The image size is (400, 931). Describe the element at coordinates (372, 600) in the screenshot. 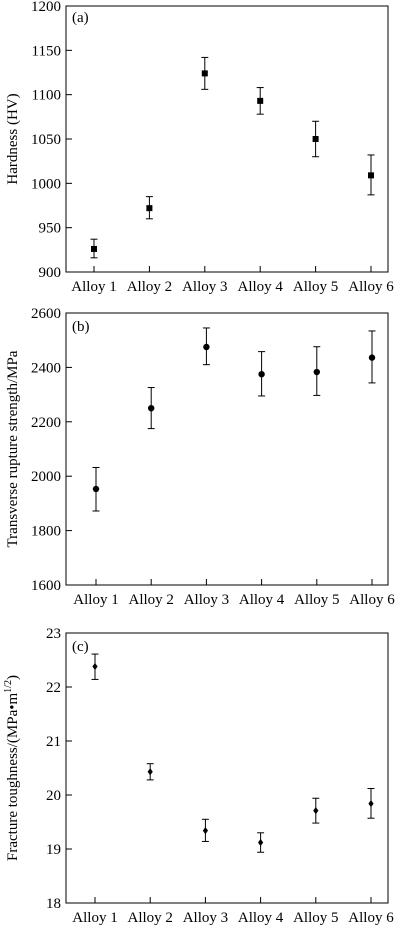

I see `x-tick-label-b: Alloy 6` at that location.